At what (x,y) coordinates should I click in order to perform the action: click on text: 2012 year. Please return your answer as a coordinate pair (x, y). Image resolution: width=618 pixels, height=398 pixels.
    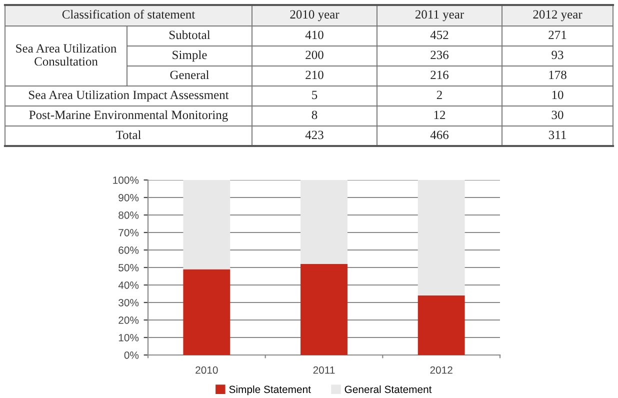
    Looking at the image, I should click on (557, 16).